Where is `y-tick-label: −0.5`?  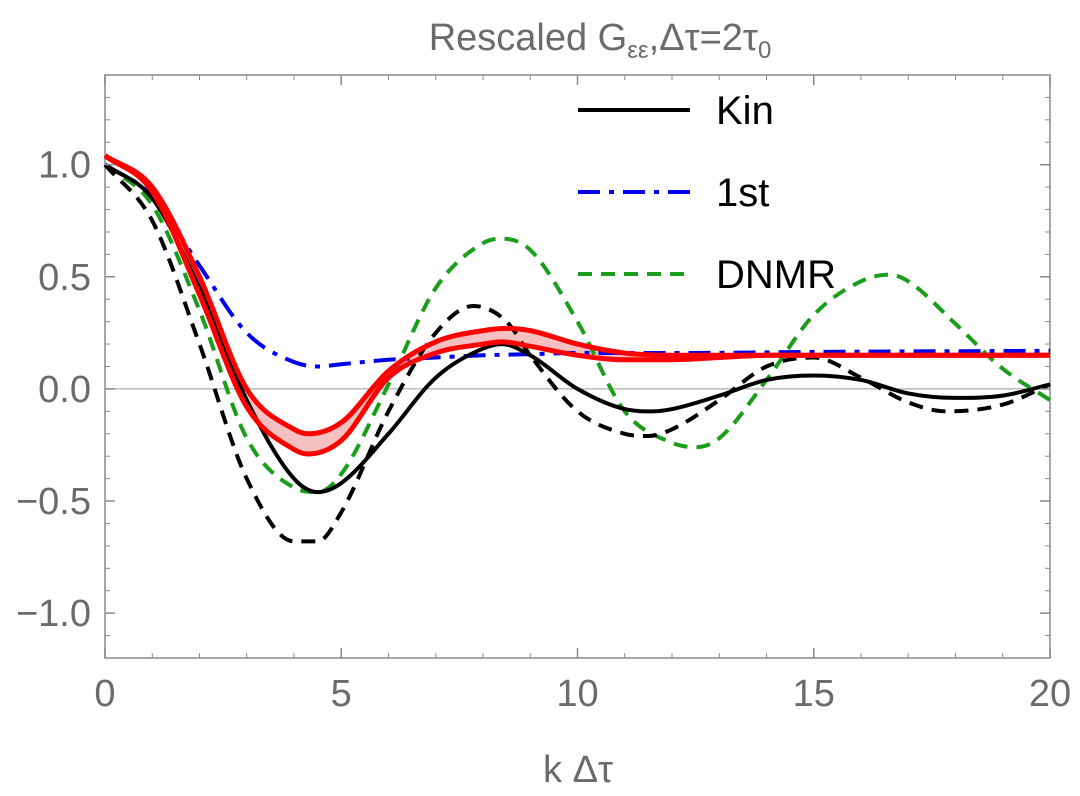 y-tick-label: −0.5 is located at coordinates (53, 502).